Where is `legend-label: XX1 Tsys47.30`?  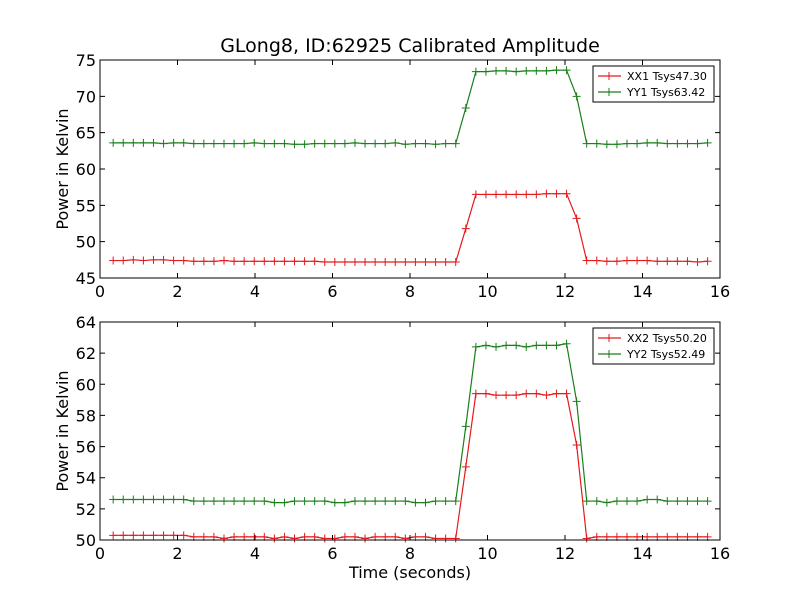
legend-label: XX1 Tsys47.30 is located at coordinates (667, 76).